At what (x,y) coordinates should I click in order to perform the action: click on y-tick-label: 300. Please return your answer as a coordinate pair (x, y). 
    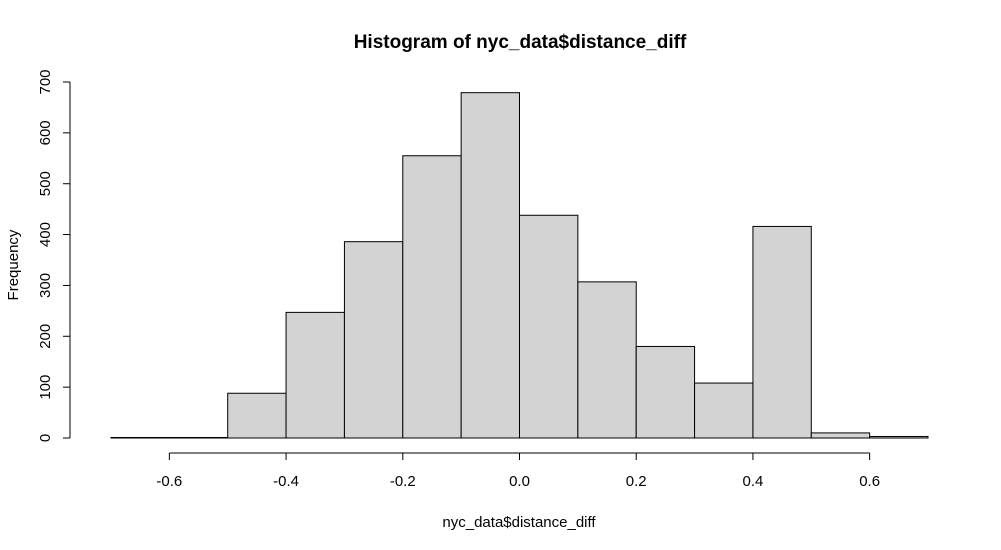
    Looking at the image, I should click on (45, 285).